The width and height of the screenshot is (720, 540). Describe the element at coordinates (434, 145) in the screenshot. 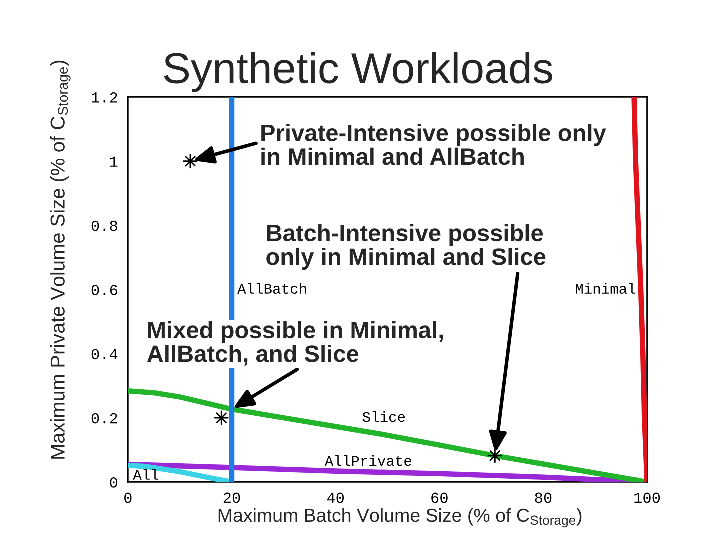

I see `annotation: Private-Intensive possible only in Minimal and AllBatch` at that location.